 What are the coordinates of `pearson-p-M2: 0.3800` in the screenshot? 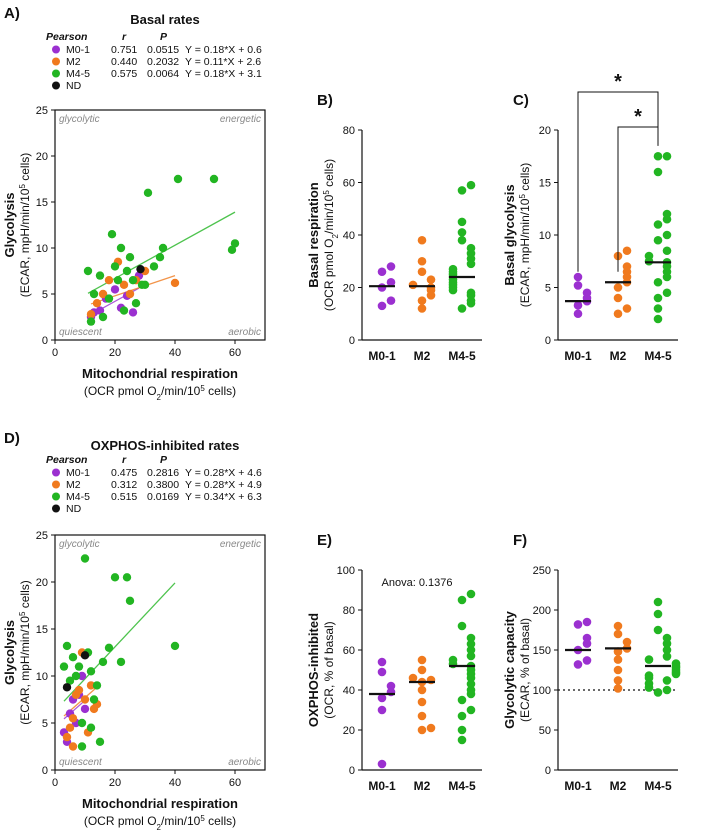 It's located at (163, 485).